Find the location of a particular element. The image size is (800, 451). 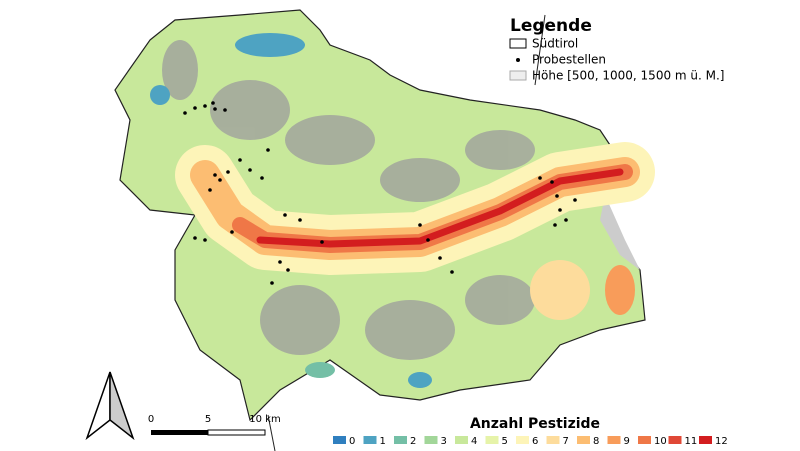

relief is located at coordinates (620, 232).